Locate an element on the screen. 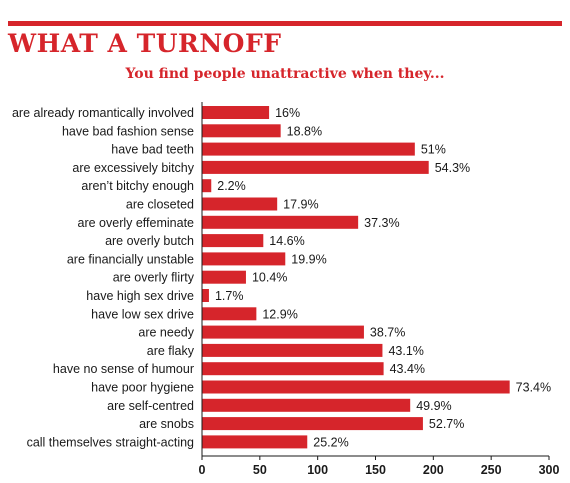  data-label: 73.4% is located at coordinates (533, 388).